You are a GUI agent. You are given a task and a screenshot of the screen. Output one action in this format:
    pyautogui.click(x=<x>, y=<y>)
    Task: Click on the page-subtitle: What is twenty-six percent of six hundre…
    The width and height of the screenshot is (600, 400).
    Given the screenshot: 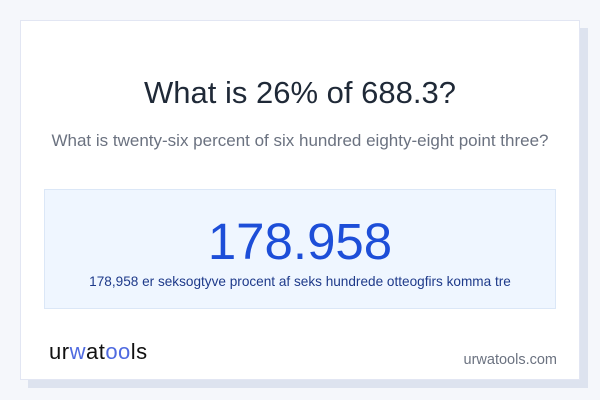 What is the action you would take?
    pyautogui.click(x=300, y=140)
    